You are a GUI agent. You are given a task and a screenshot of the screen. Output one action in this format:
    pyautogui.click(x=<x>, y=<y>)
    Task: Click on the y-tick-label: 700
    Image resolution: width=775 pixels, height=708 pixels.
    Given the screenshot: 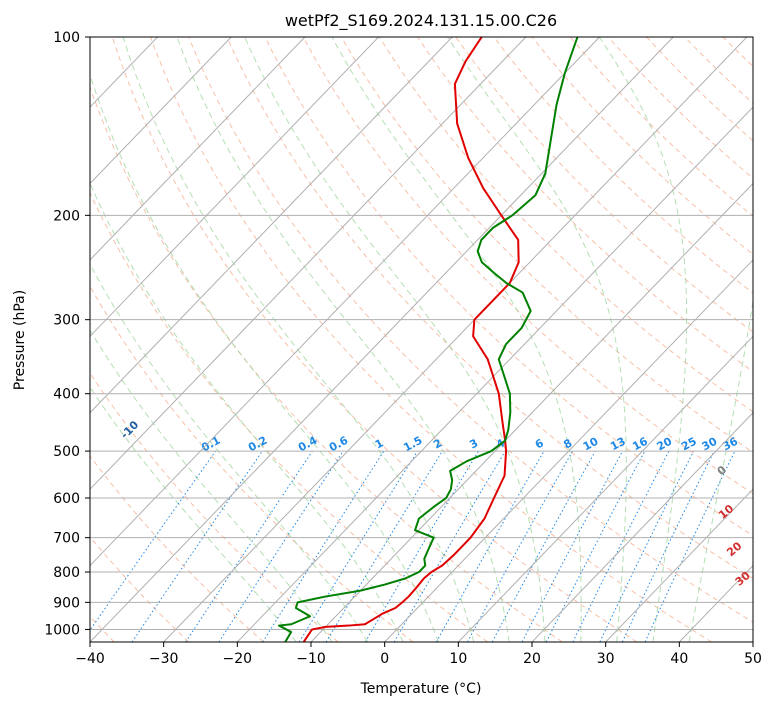 What is the action you would take?
    pyautogui.click(x=66, y=539)
    